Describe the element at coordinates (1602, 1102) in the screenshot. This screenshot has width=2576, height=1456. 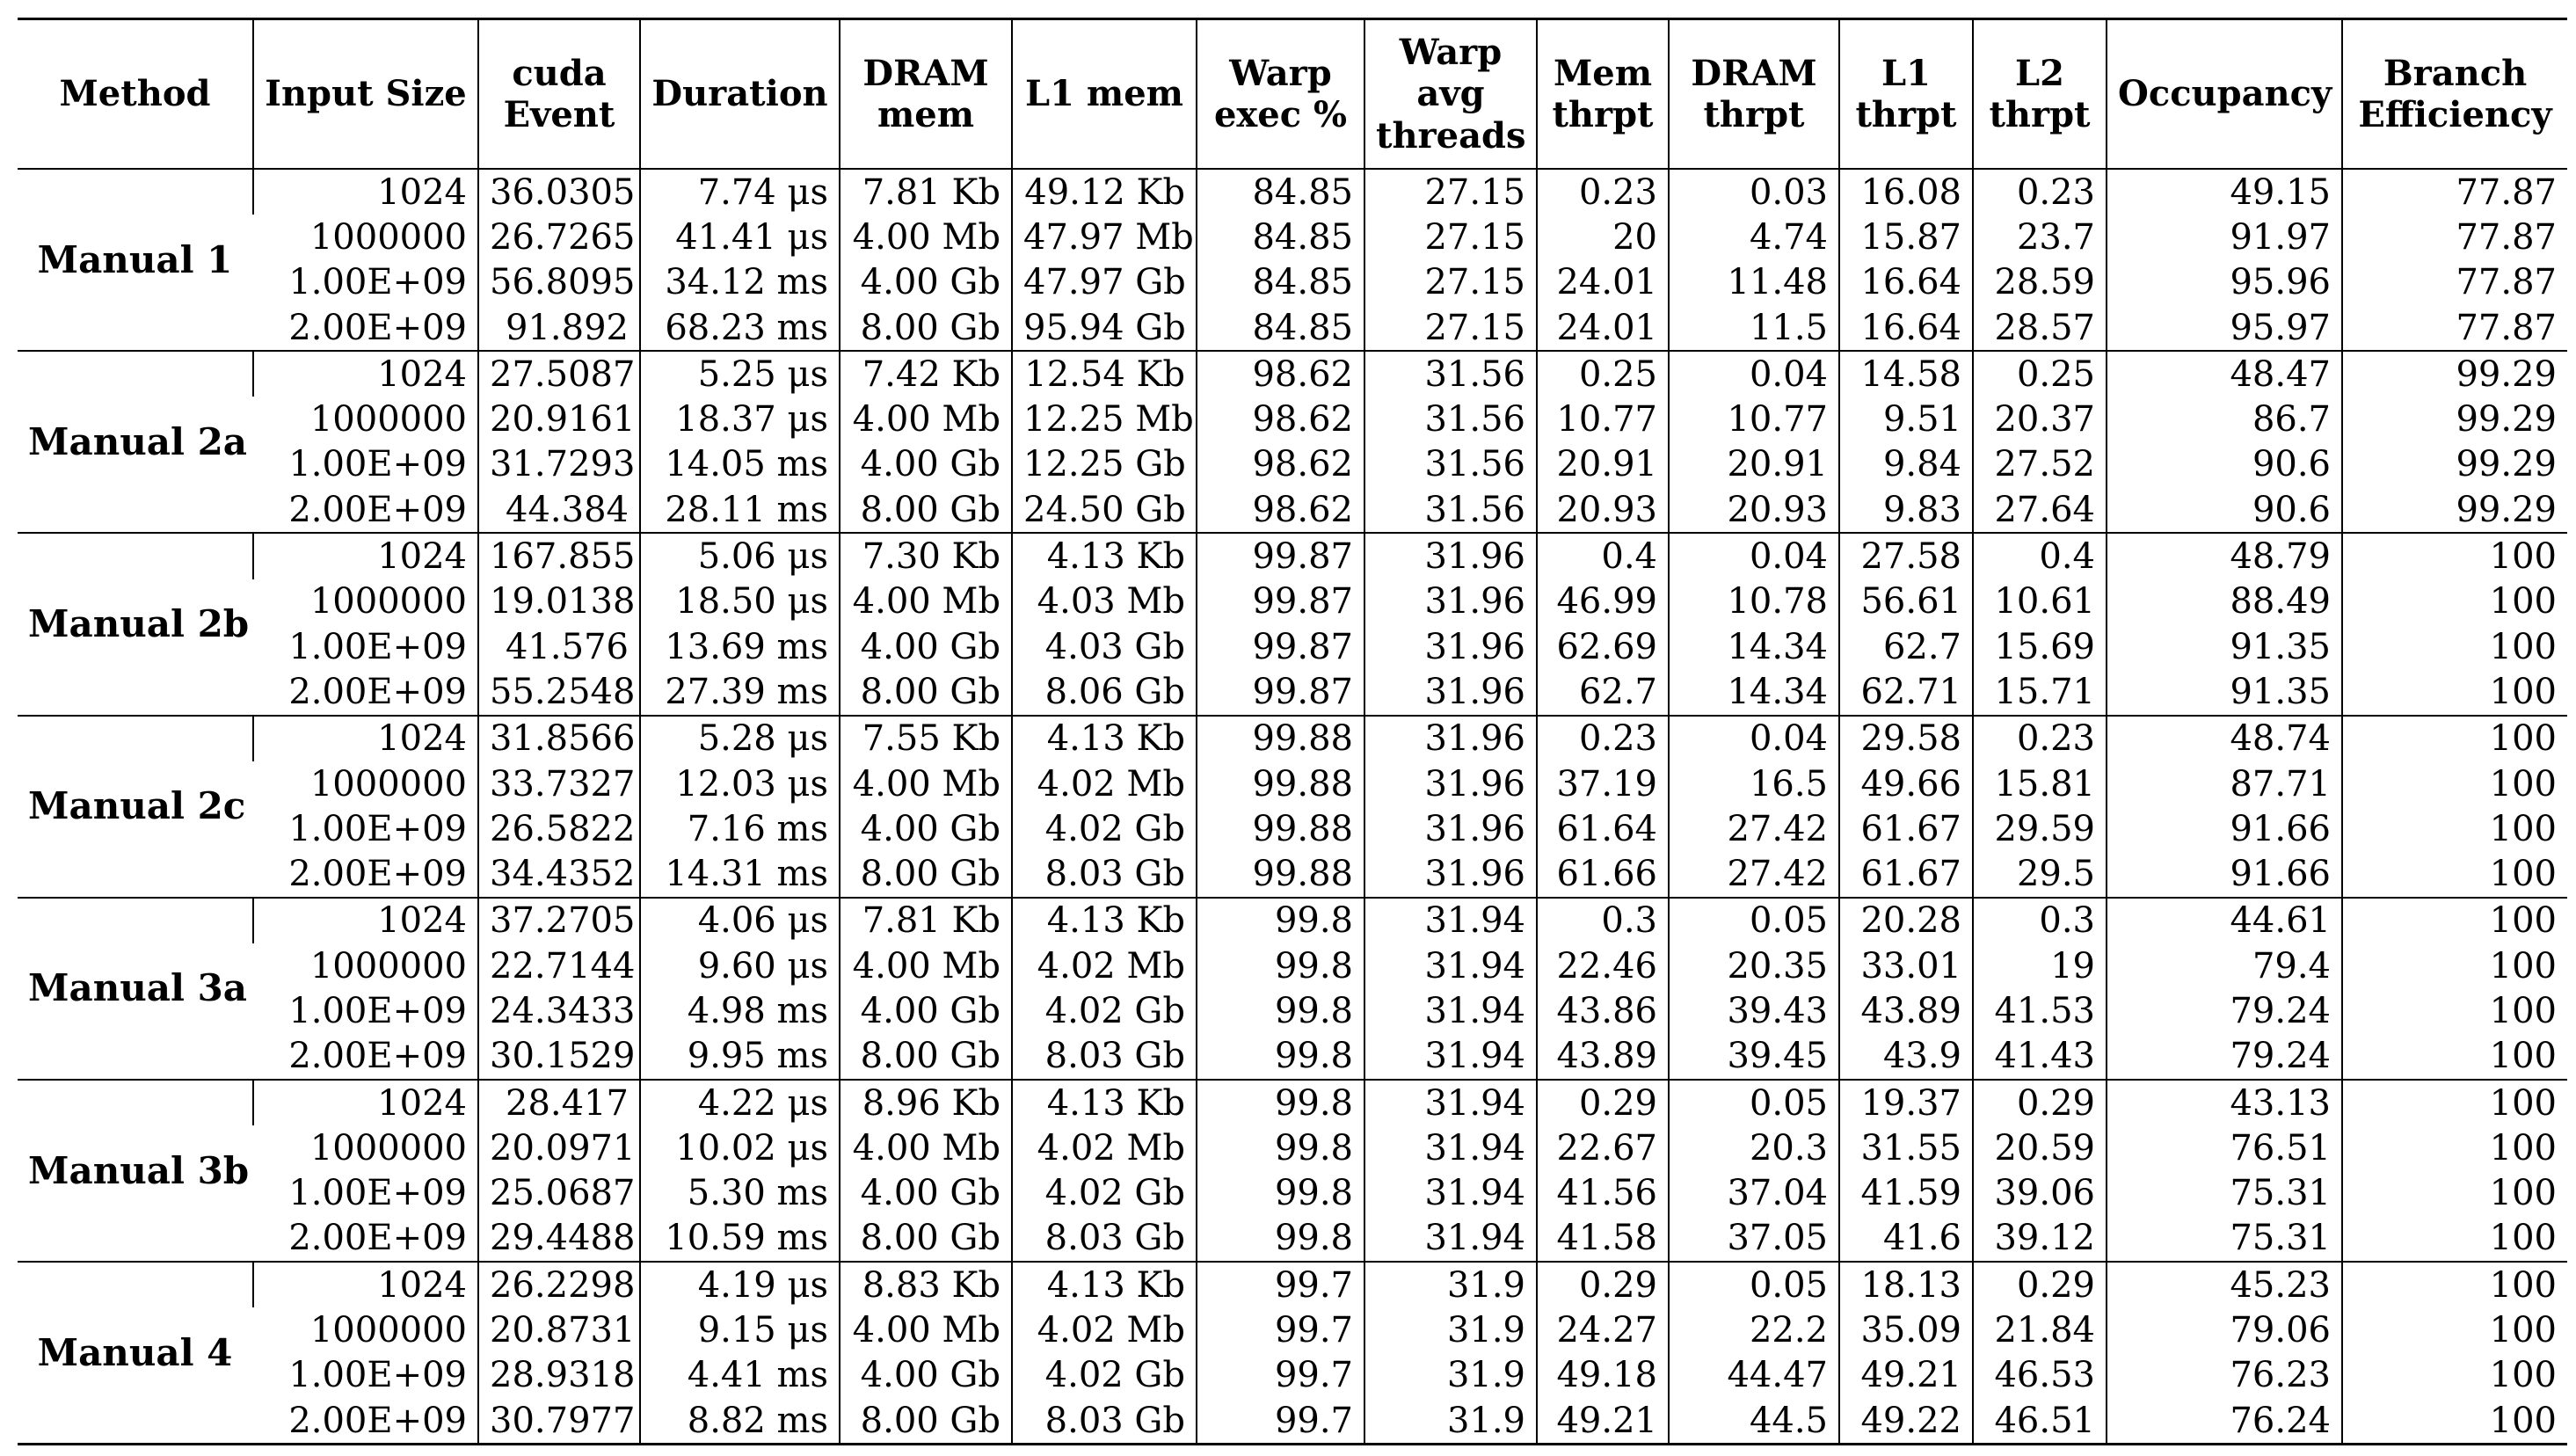
I see `table-cell: 0.29` at that location.